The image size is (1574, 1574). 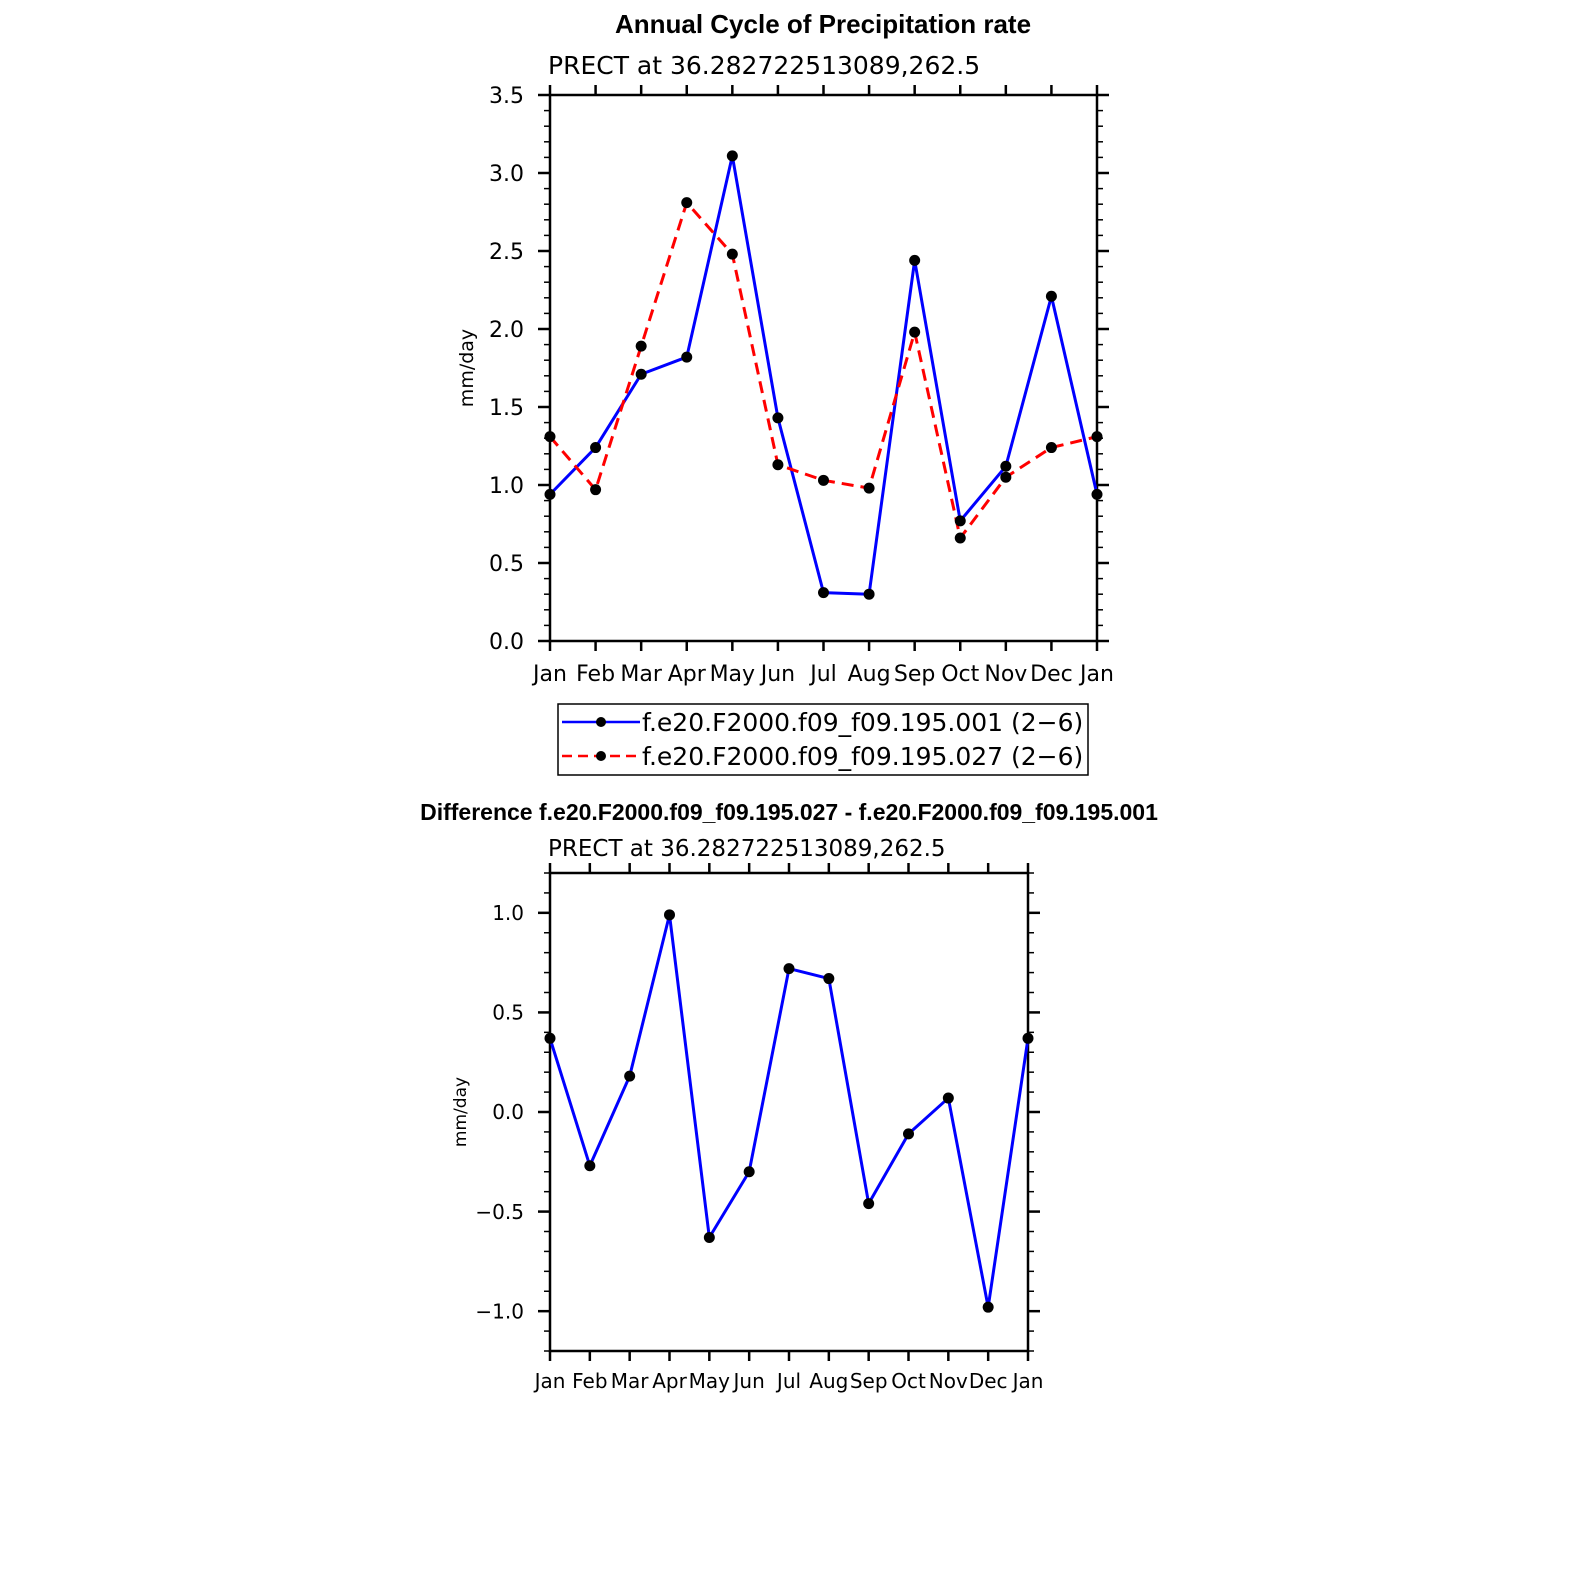 I want to click on chart2-x-tick-label: Jul, so click(x=788, y=1381).